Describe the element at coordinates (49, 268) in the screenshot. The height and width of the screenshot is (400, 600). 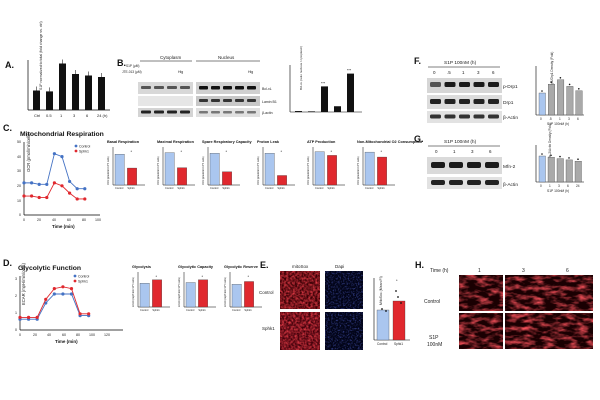
I see `panel-d-title: Glycolytic Function` at that location.